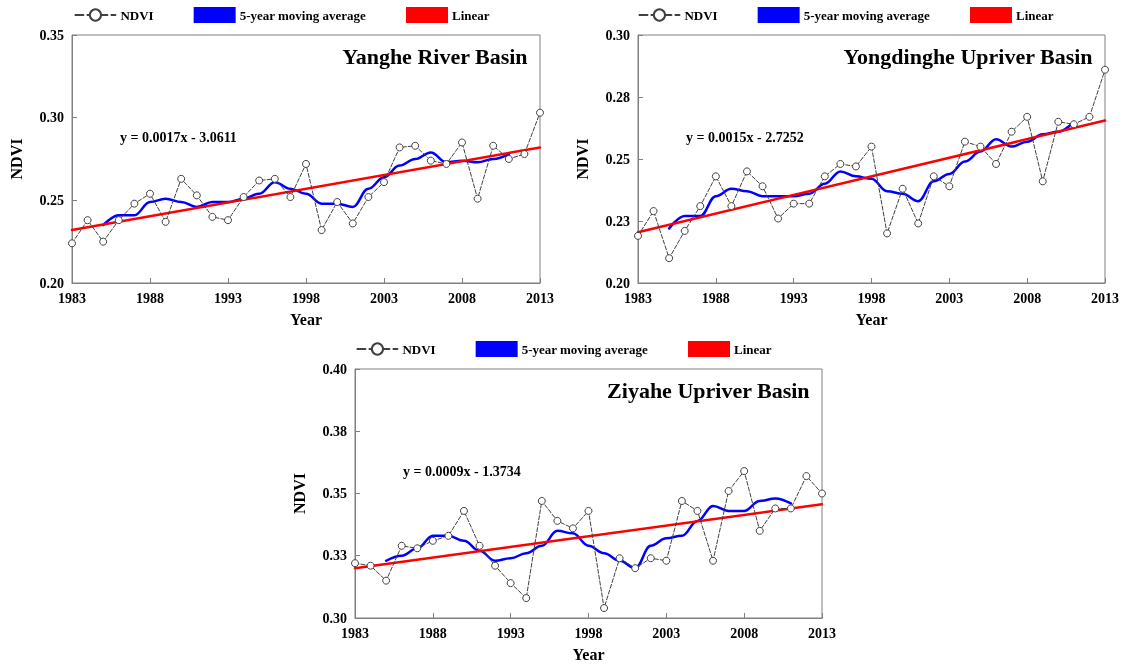 This screenshot has width=1128, height=667. Describe the element at coordinates (435, 56) in the screenshot. I see `chart-title: Yanghe River Basin` at that location.